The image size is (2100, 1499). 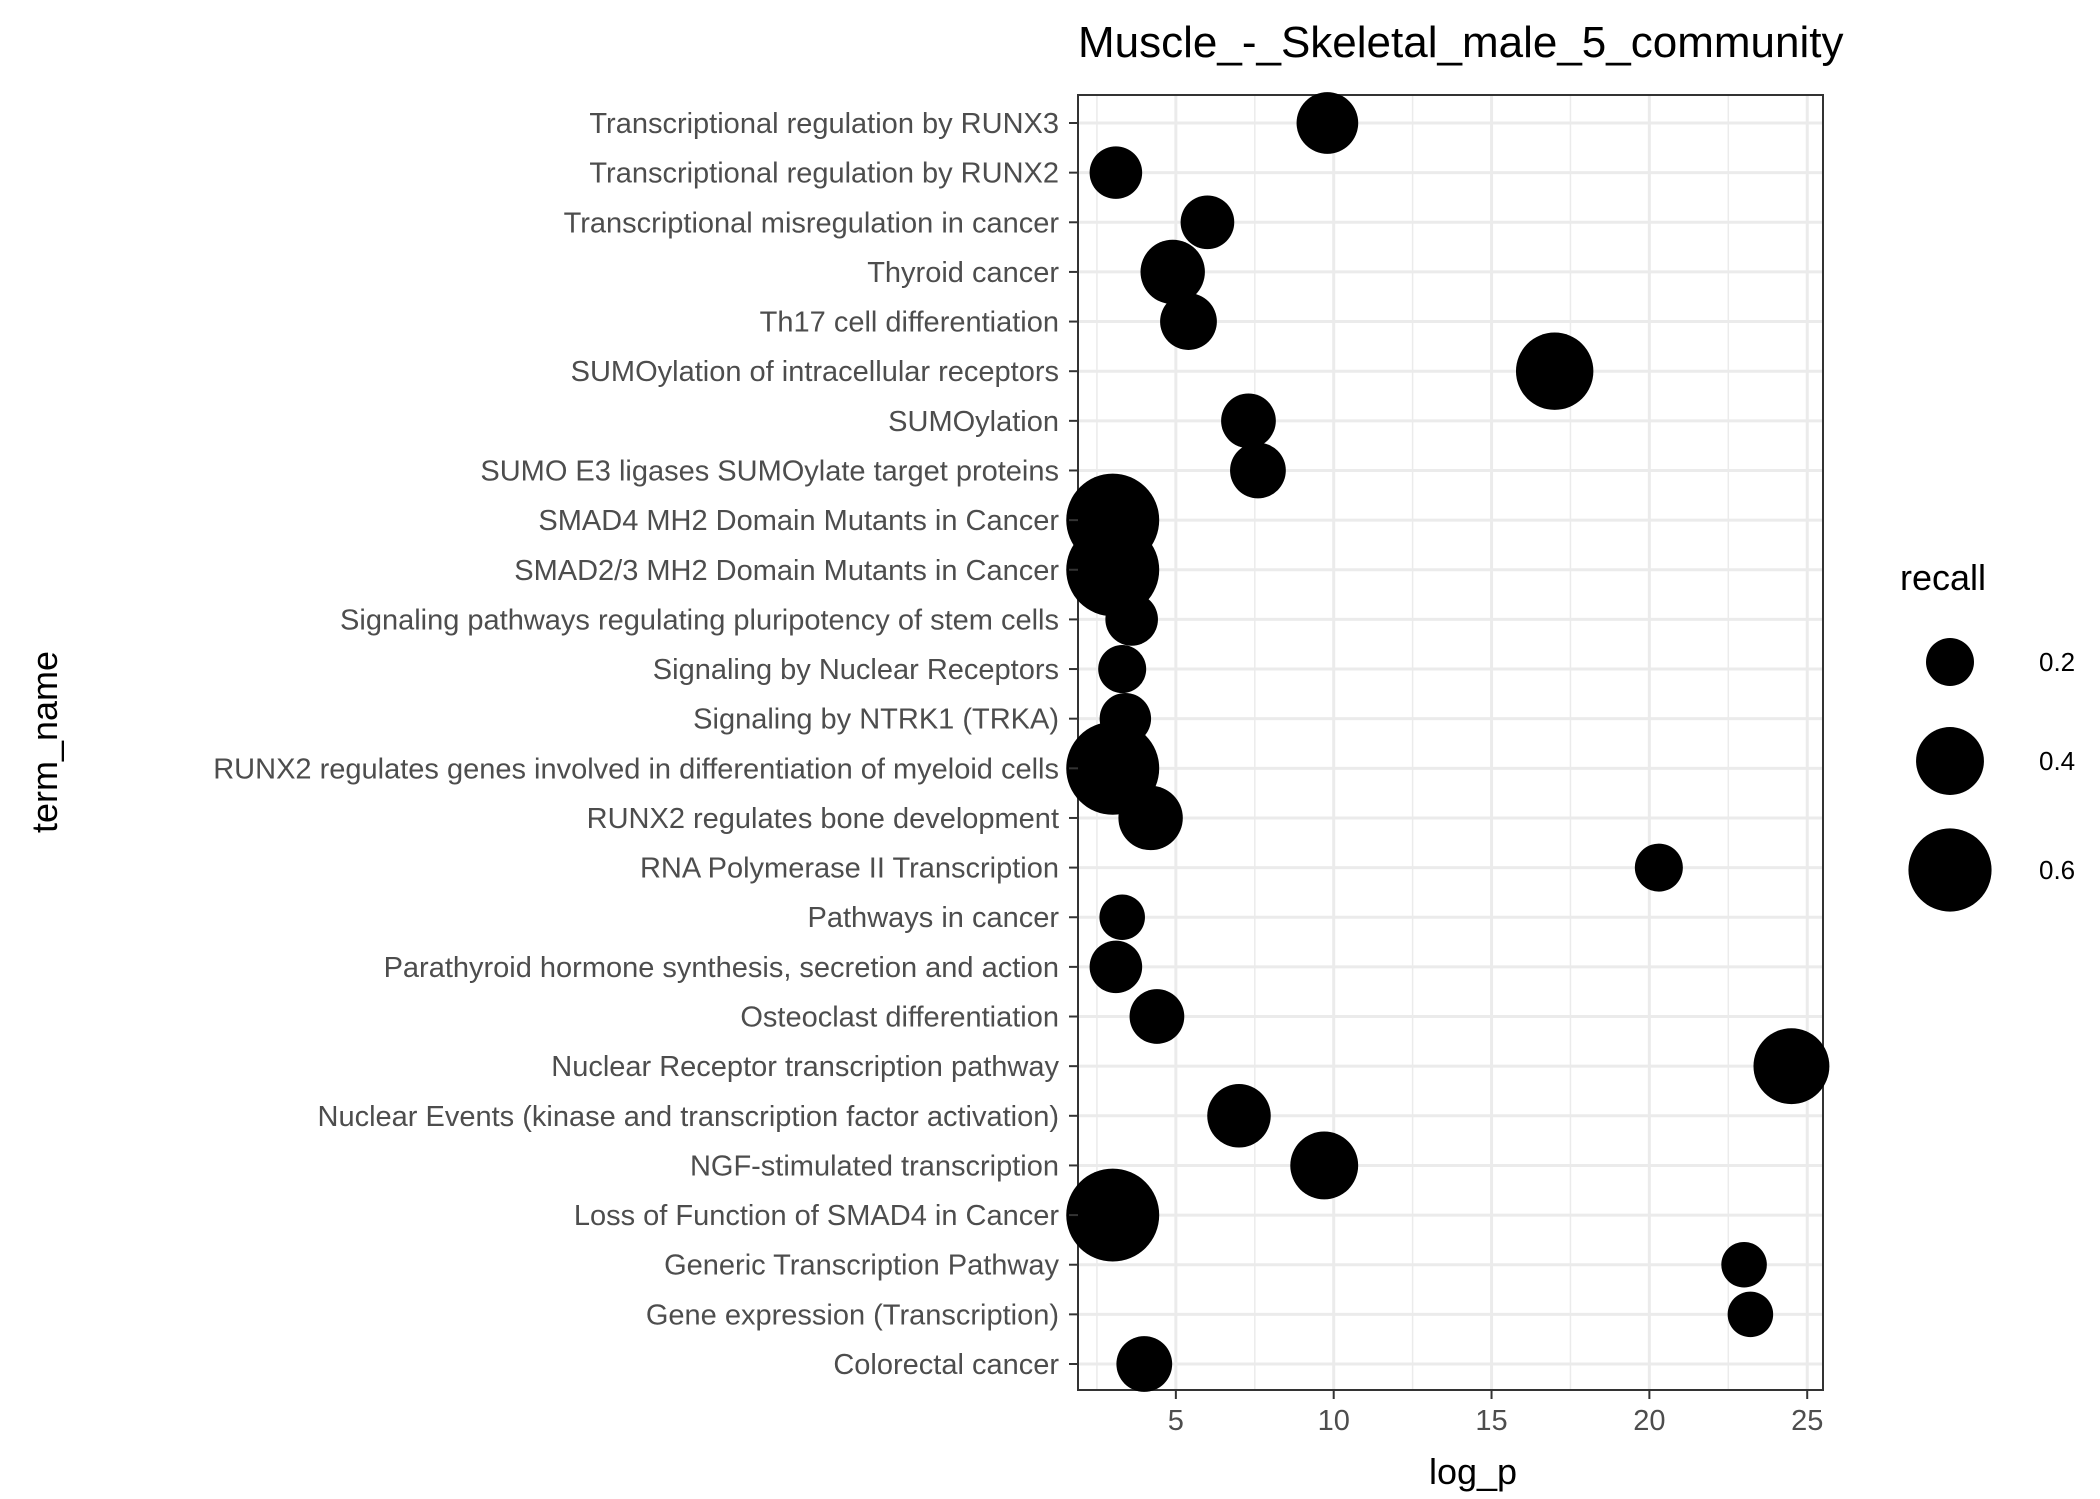 I want to click on y-tick-label: SUMOylation, so click(x=973, y=422).